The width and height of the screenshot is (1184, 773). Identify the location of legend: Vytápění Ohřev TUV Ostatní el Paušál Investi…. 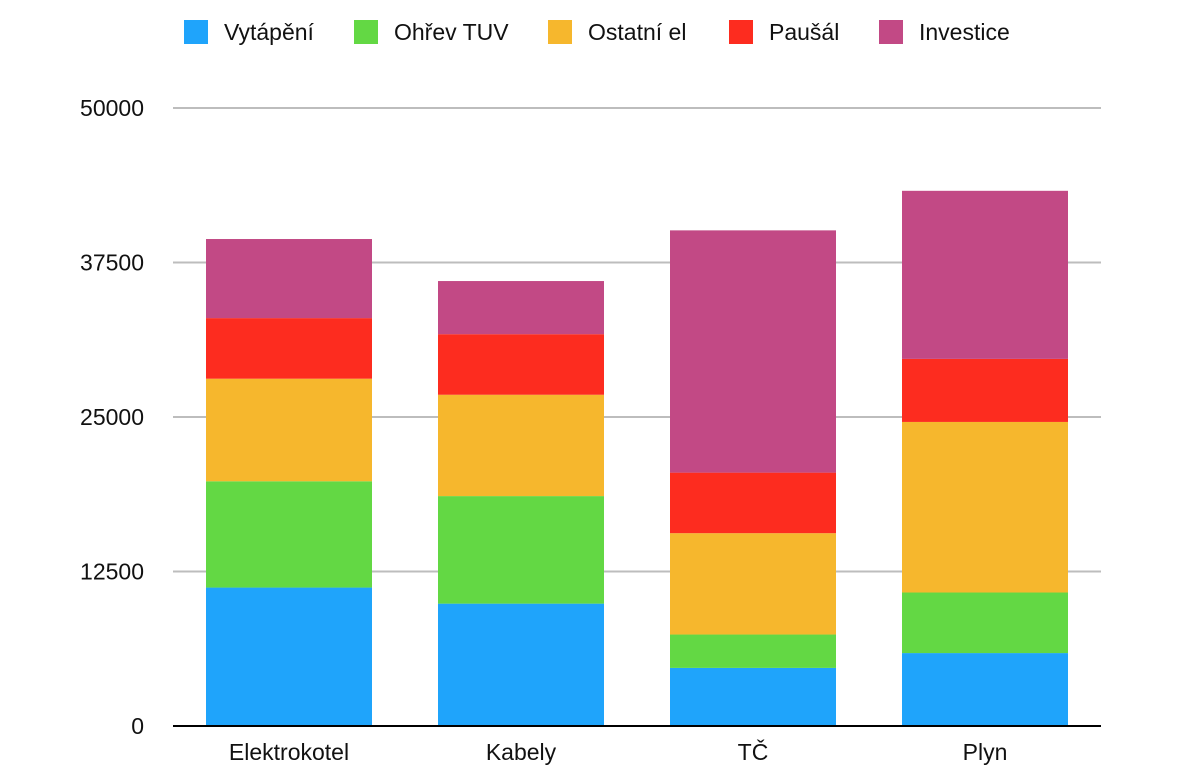
(597, 32).